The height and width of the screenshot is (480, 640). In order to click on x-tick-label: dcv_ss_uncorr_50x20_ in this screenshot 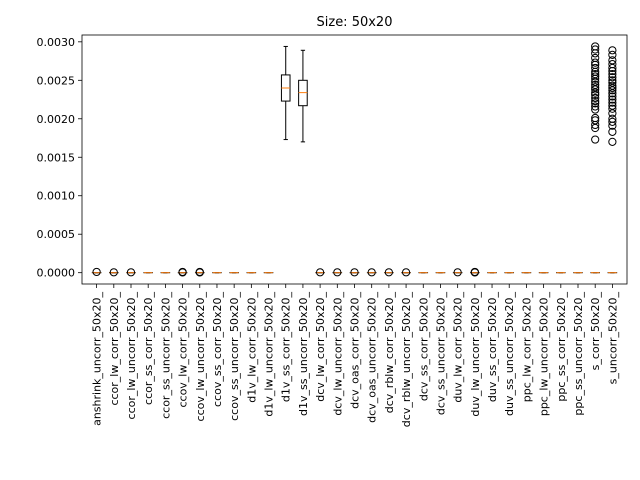, I will do `click(440, 354)`.